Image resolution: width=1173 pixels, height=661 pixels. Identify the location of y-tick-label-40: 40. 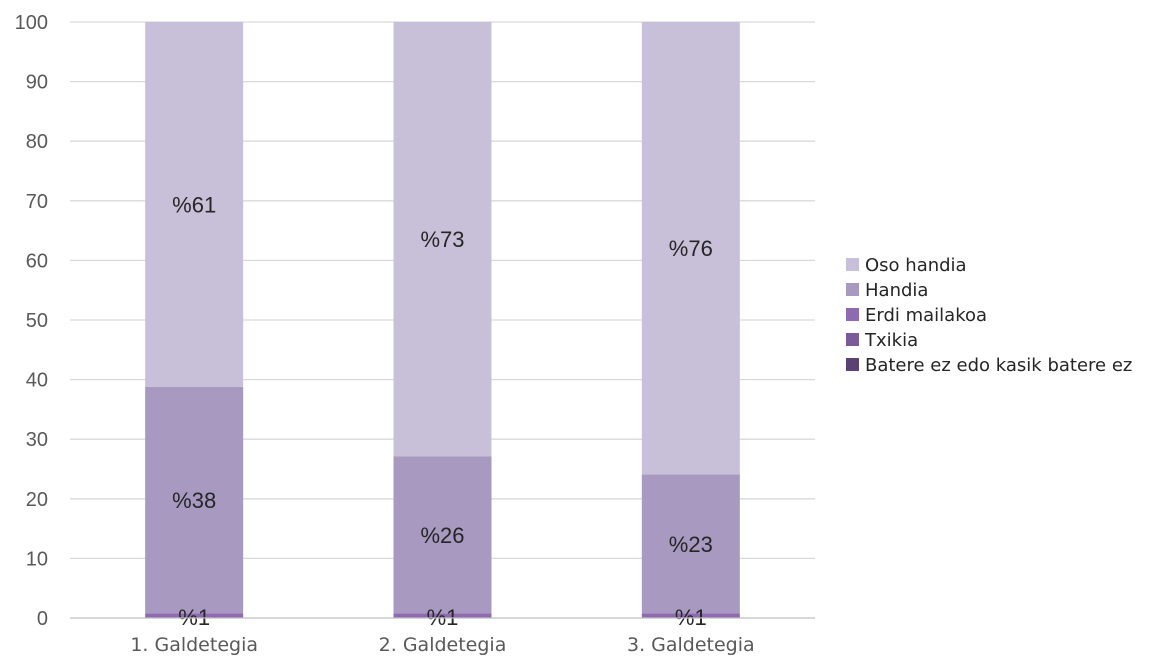
(37, 381).